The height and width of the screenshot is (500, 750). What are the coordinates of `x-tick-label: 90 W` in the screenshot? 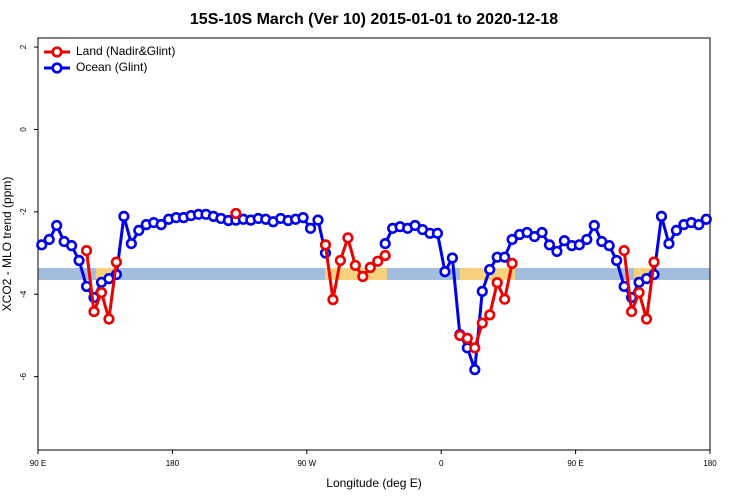 It's located at (306, 463).